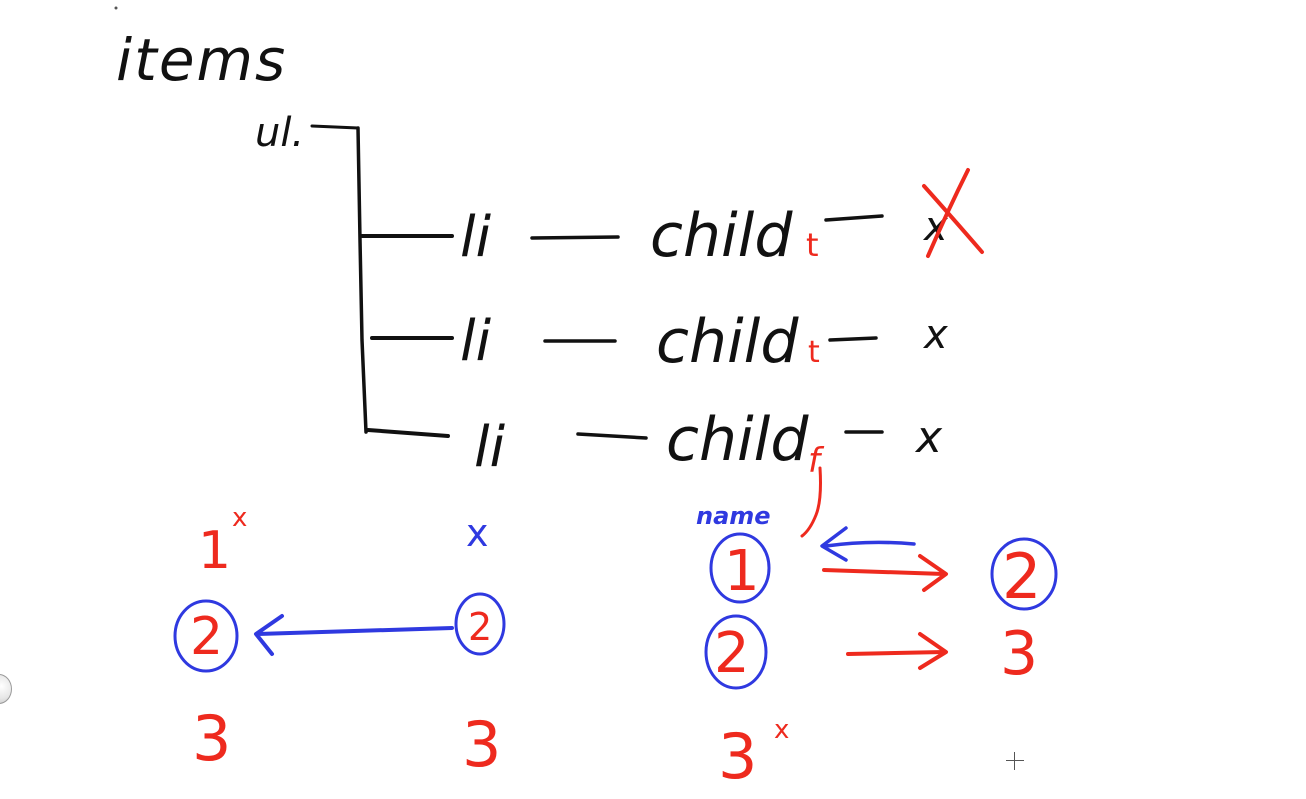  I want to click on row-2-item: li, so click(476, 341).